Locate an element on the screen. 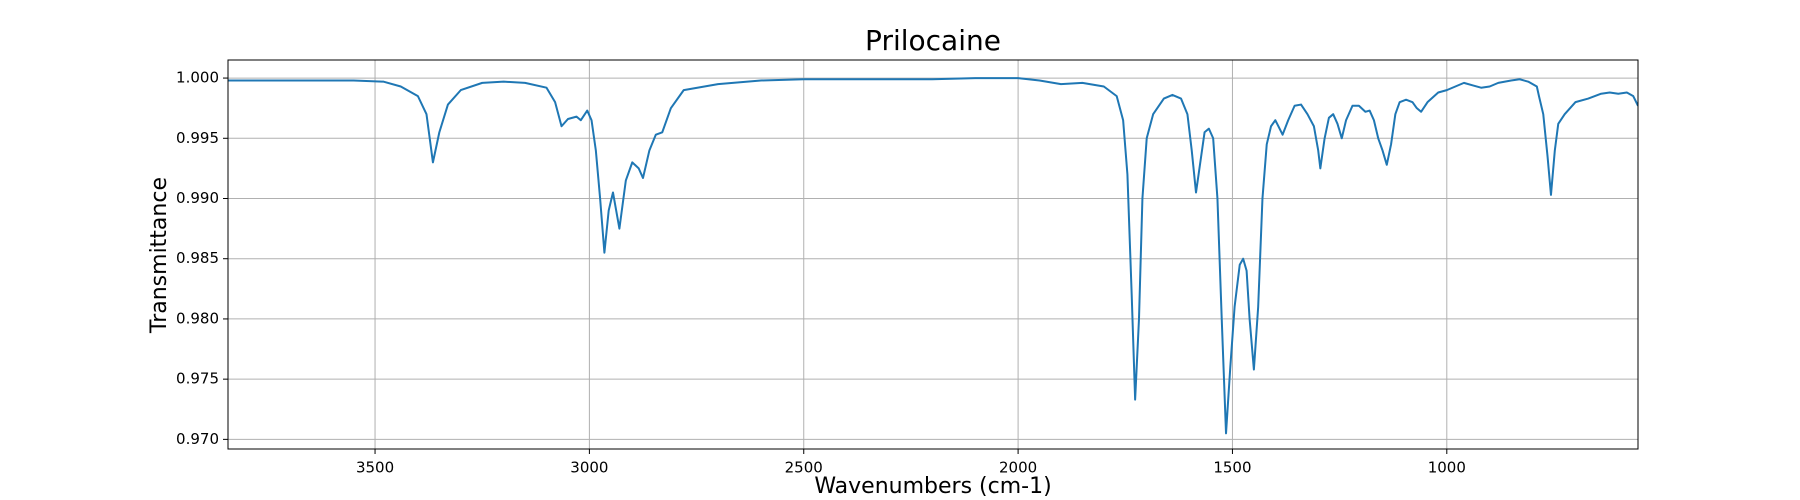  y-tick-label: 0.985 is located at coordinates (197, 258).